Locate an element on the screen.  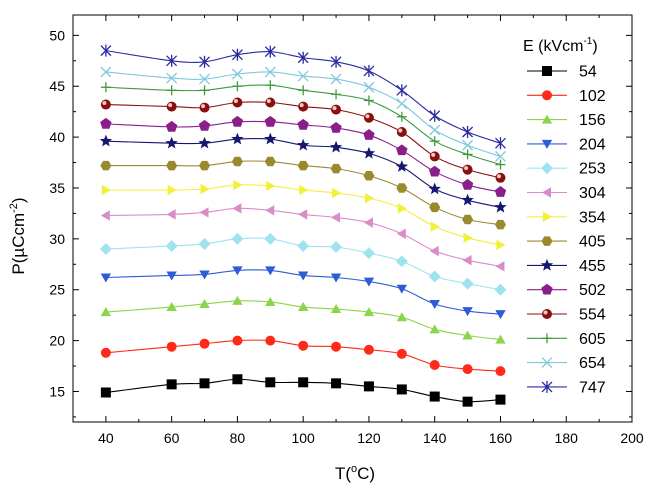
legend-label: 204 is located at coordinates (592, 144).